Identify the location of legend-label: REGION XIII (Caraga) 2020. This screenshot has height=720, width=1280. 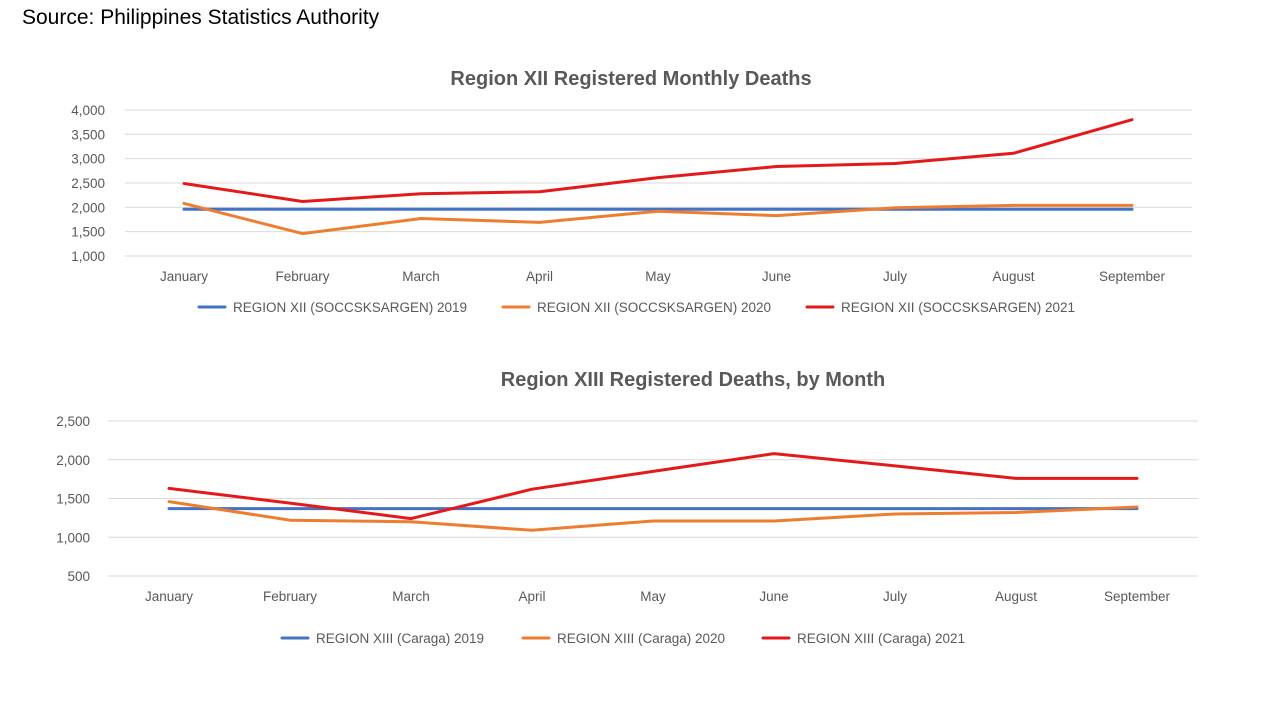
(641, 638).